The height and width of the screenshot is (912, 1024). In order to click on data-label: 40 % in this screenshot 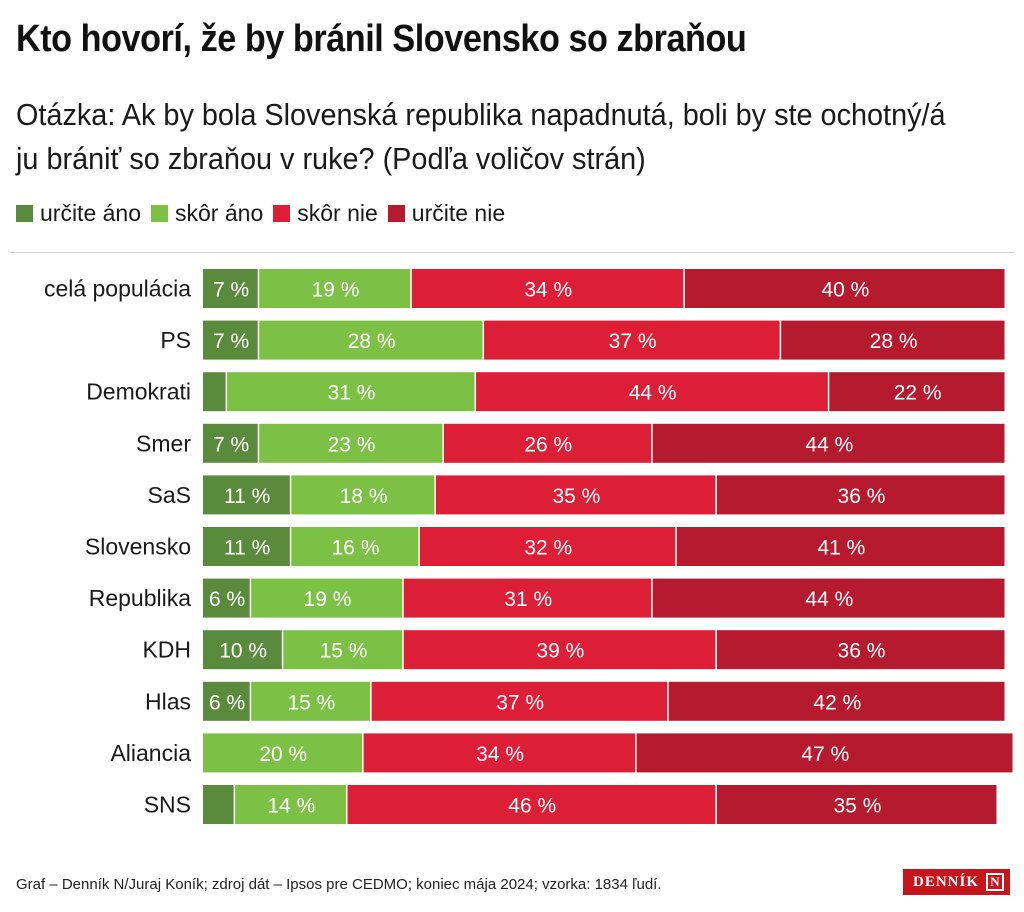, I will do `click(845, 290)`.